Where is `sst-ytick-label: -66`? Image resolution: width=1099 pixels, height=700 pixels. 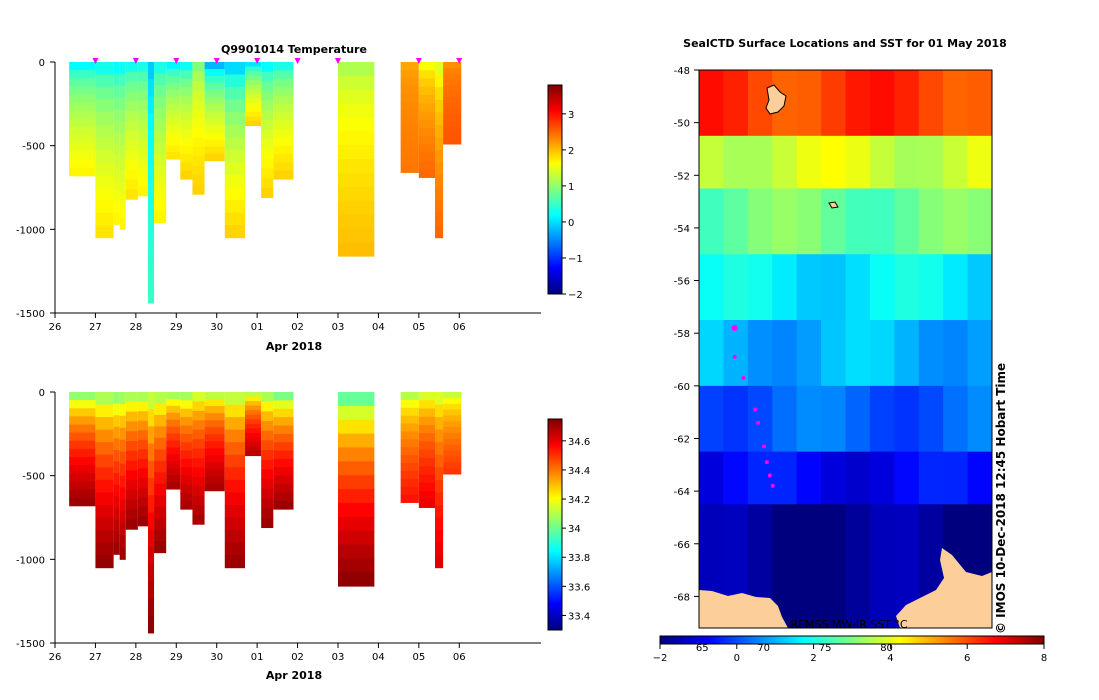
sst-ytick-label: -66 is located at coordinates (682, 545).